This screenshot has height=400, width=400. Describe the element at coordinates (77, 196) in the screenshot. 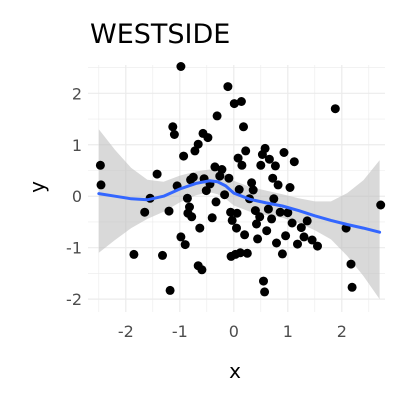

I see `y-tick-label: 0` at that location.